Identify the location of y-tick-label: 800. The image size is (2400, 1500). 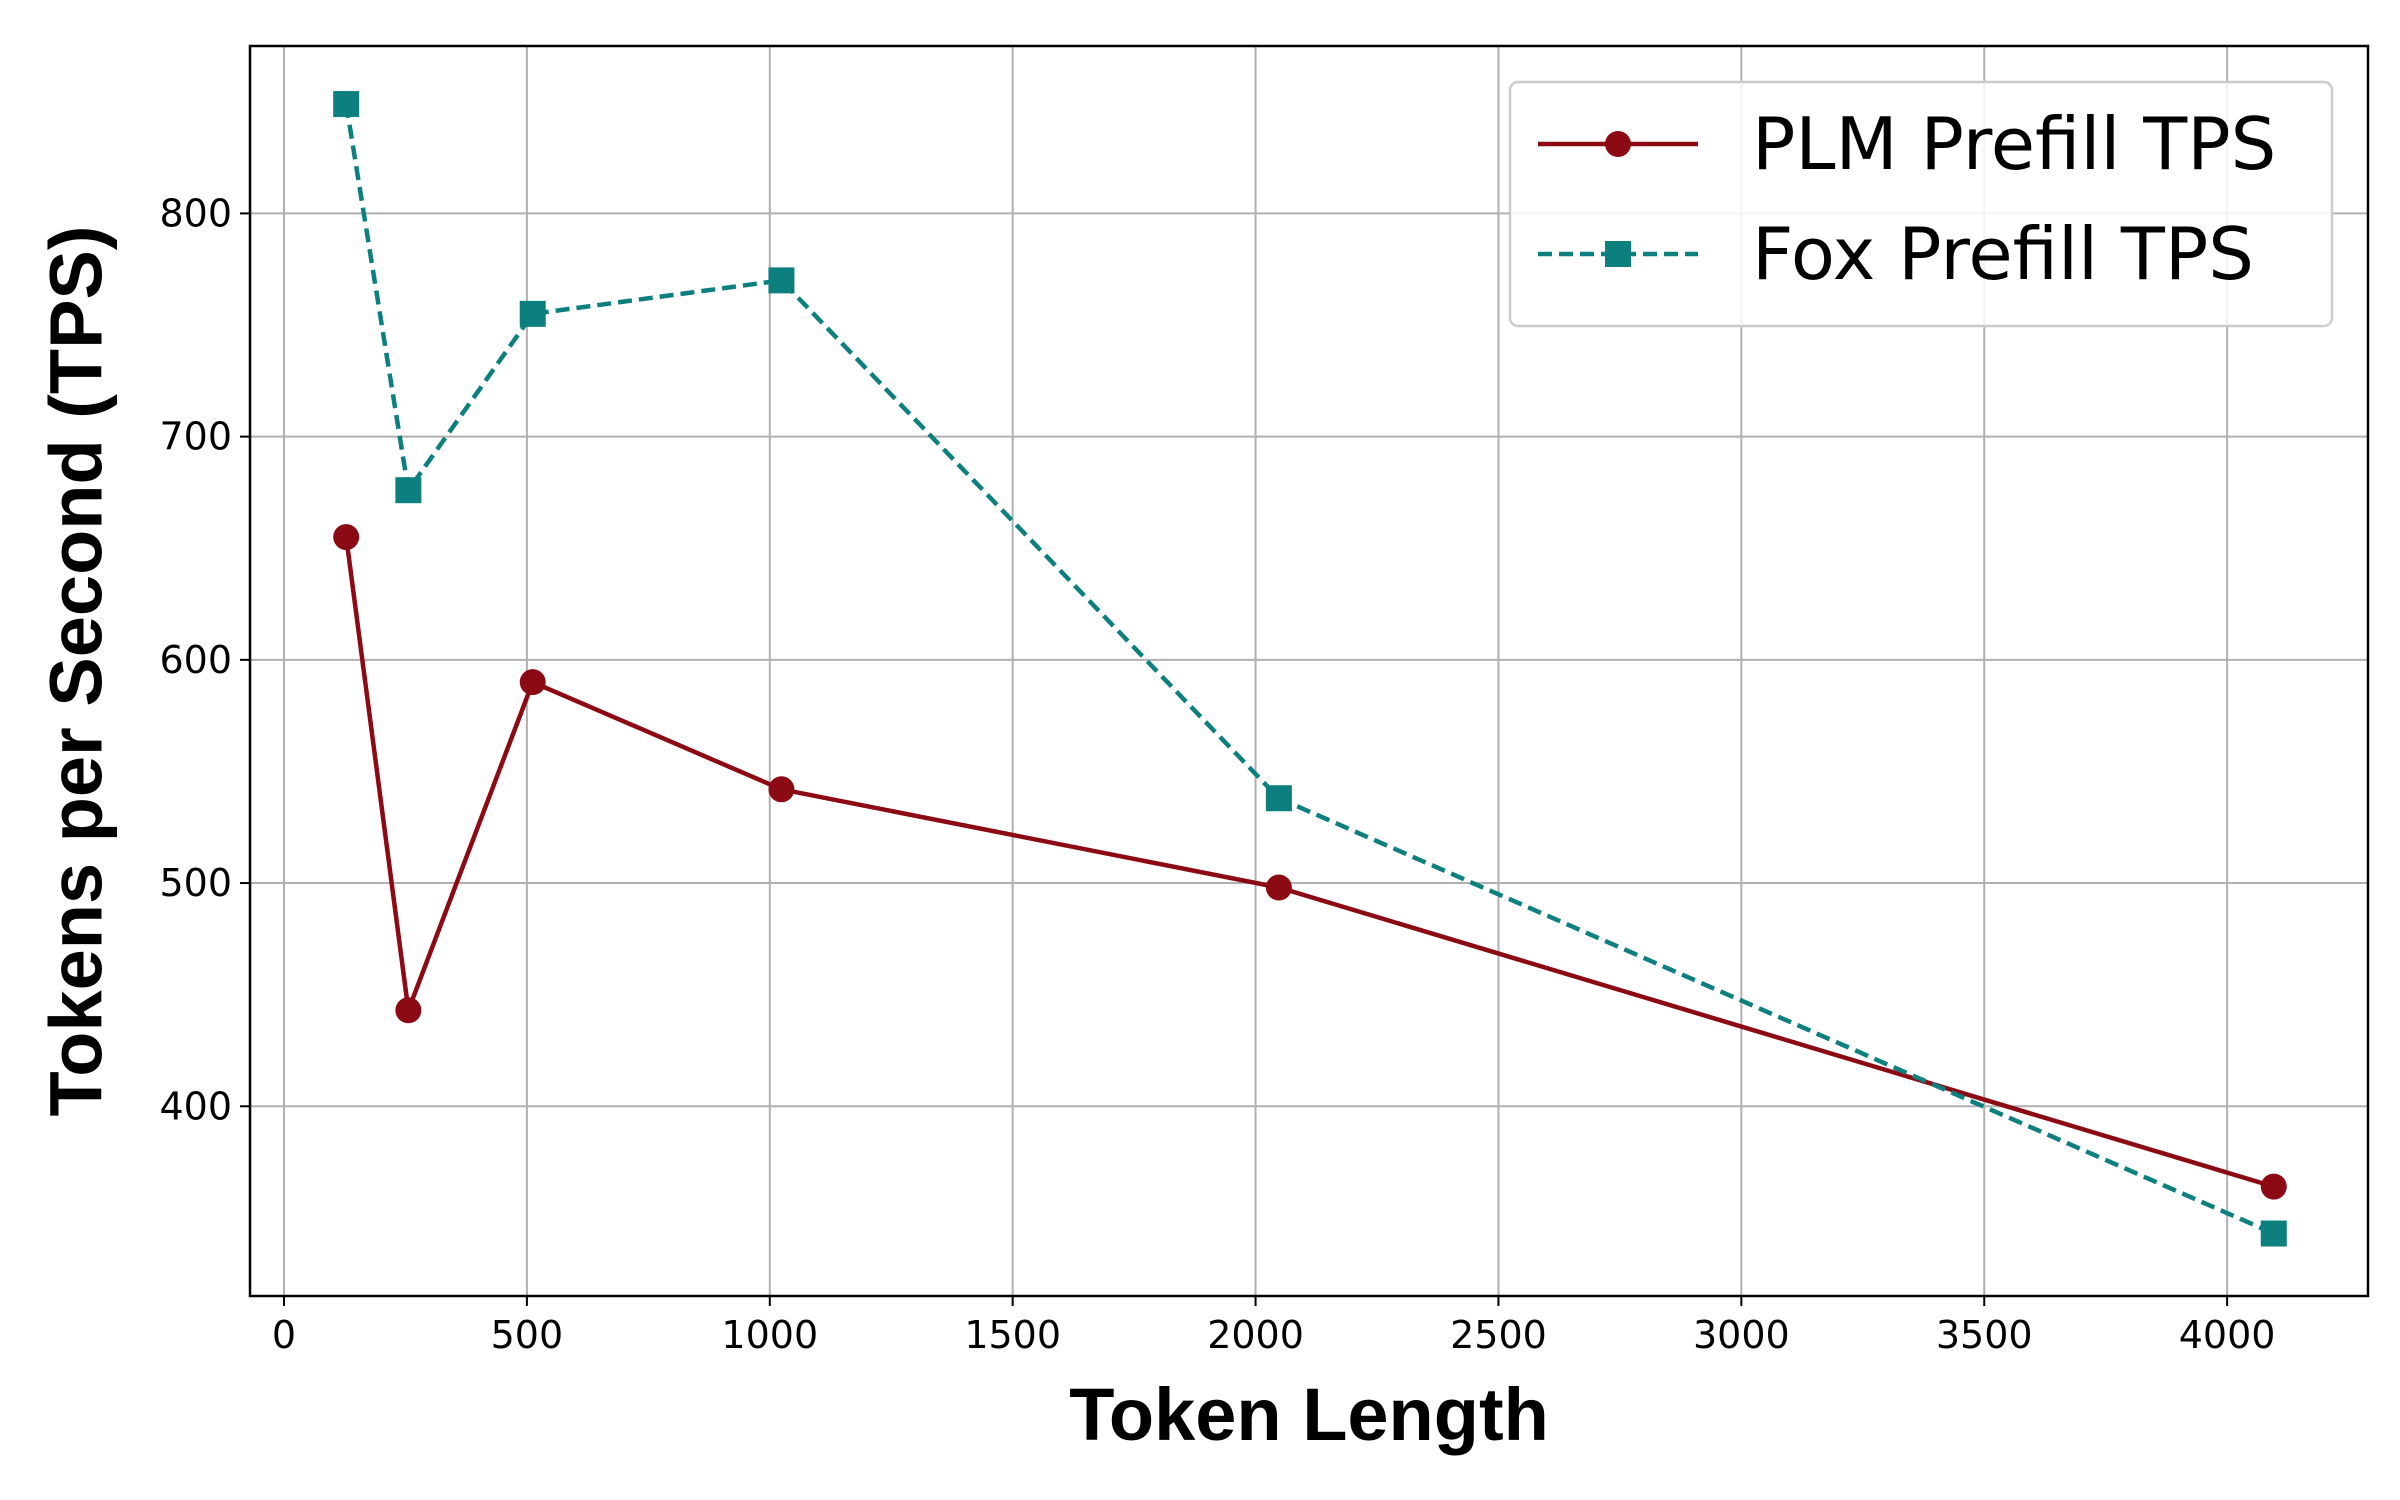
(195, 213).